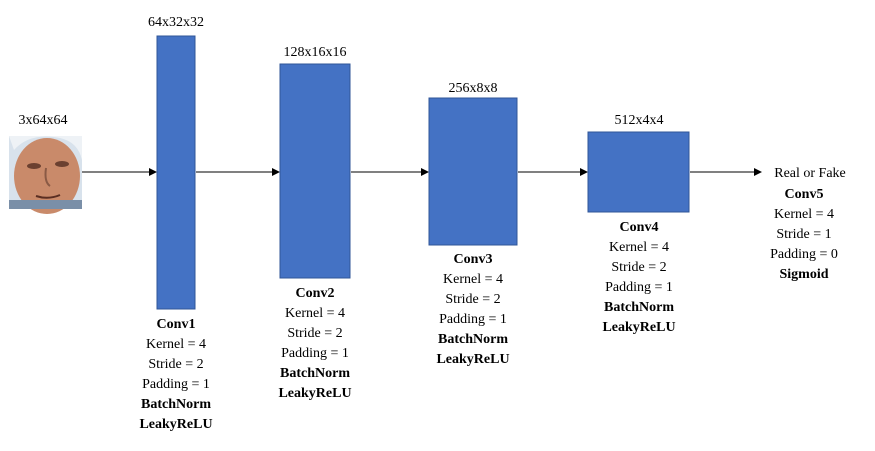 Image resolution: width=875 pixels, height=451 pixels. I want to click on conv1-shape-label: 64x32x32, so click(176, 22).